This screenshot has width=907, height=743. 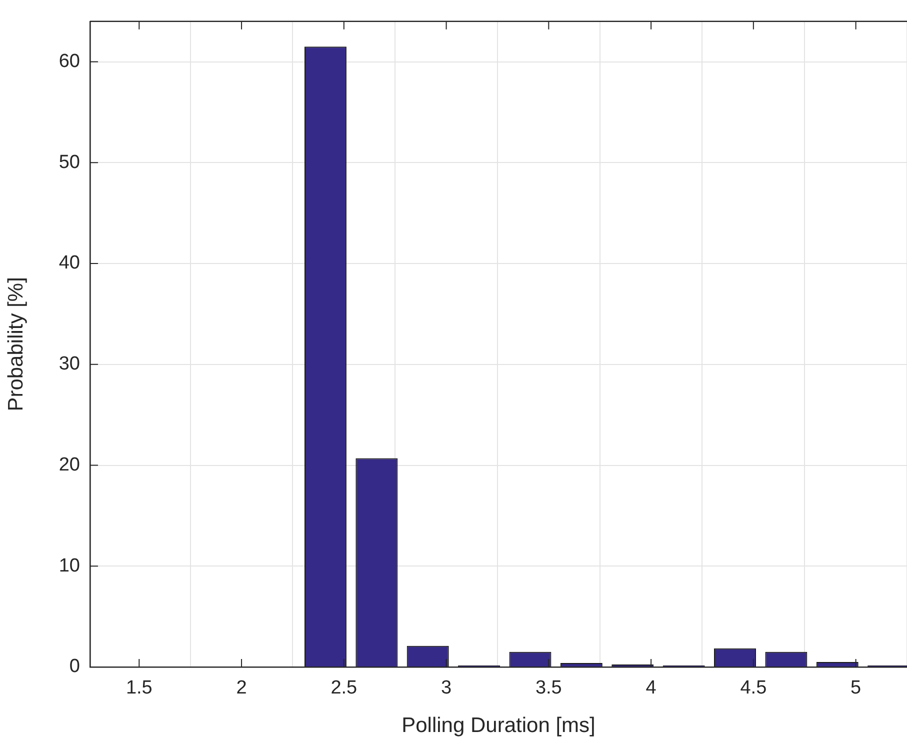 What do you see at coordinates (241, 688) in the screenshot?
I see `x-tick-label: 2` at bounding box center [241, 688].